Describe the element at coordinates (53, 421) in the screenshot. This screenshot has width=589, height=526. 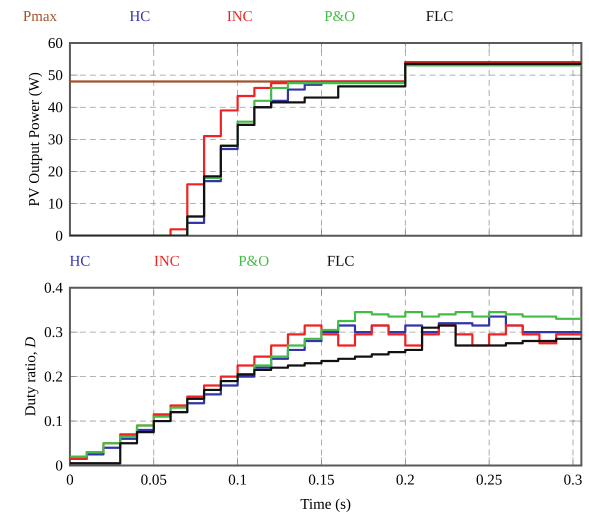
I see `y-tick-label: 0.1` at that location.